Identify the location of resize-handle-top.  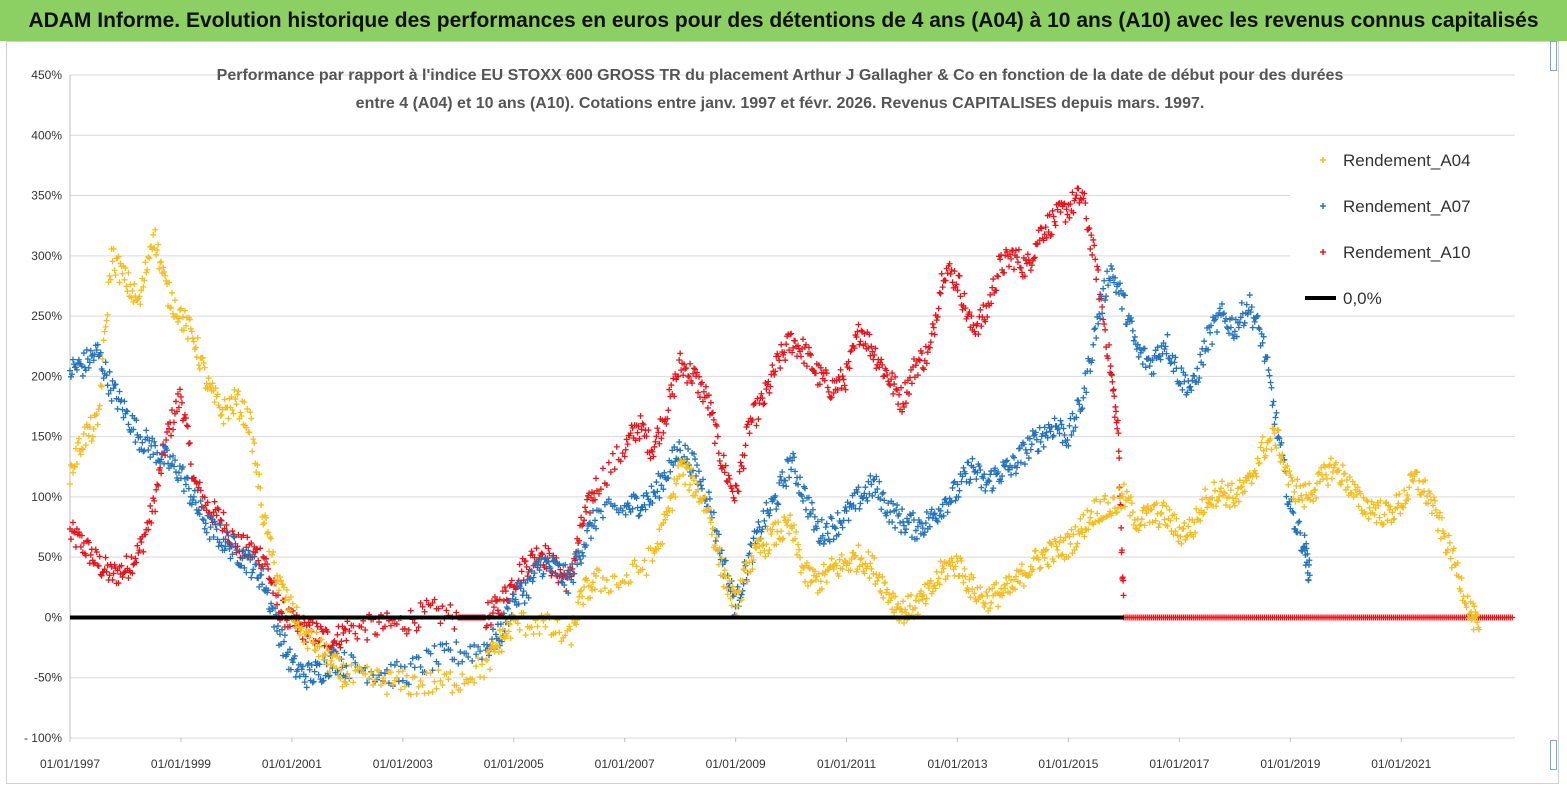
(1553, 56).